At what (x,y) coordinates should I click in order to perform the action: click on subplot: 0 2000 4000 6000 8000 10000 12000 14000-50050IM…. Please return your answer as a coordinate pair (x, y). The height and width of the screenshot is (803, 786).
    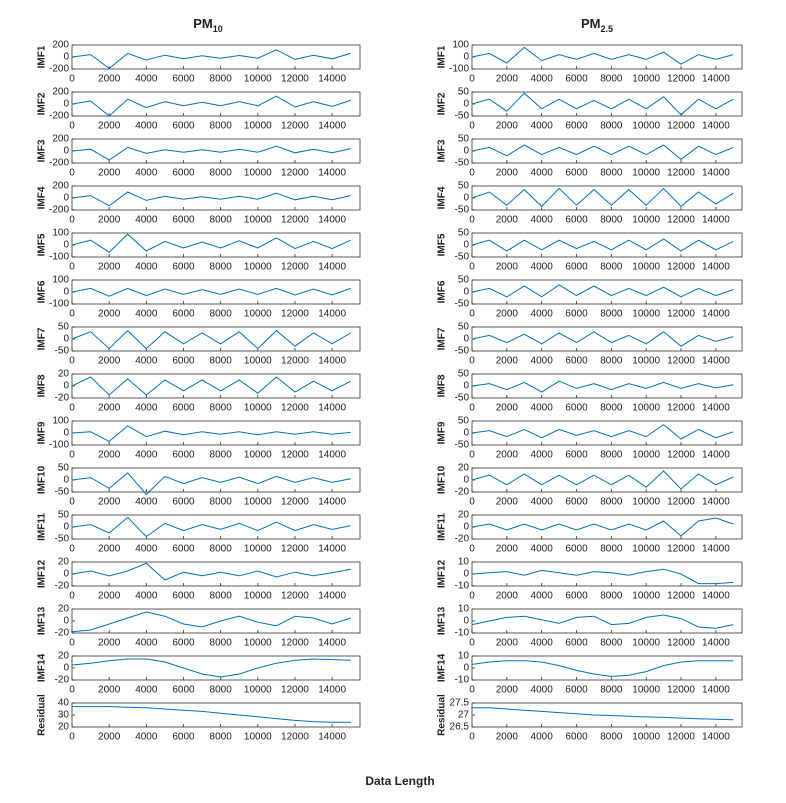
    Looking at the image, I should click on (590, 438).